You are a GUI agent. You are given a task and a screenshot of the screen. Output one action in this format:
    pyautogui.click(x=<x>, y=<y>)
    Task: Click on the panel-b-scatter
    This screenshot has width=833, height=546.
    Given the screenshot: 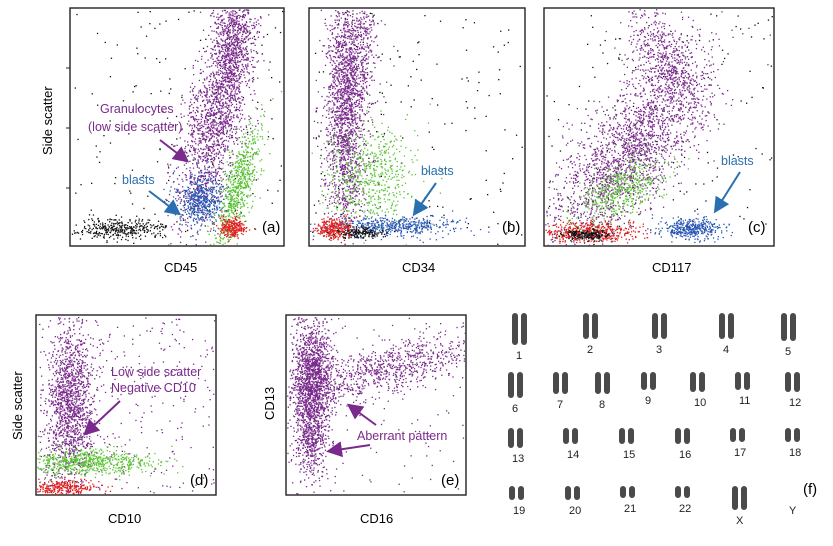 What is the action you would take?
    pyautogui.click(x=416, y=127)
    